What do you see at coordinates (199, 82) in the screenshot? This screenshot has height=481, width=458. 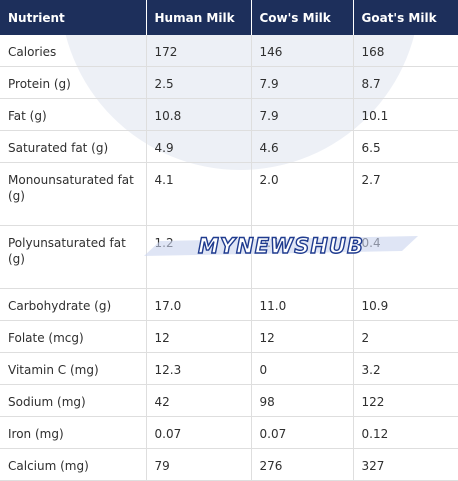 I see `human-milk-cell: 2.5` at bounding box center [199, 82].